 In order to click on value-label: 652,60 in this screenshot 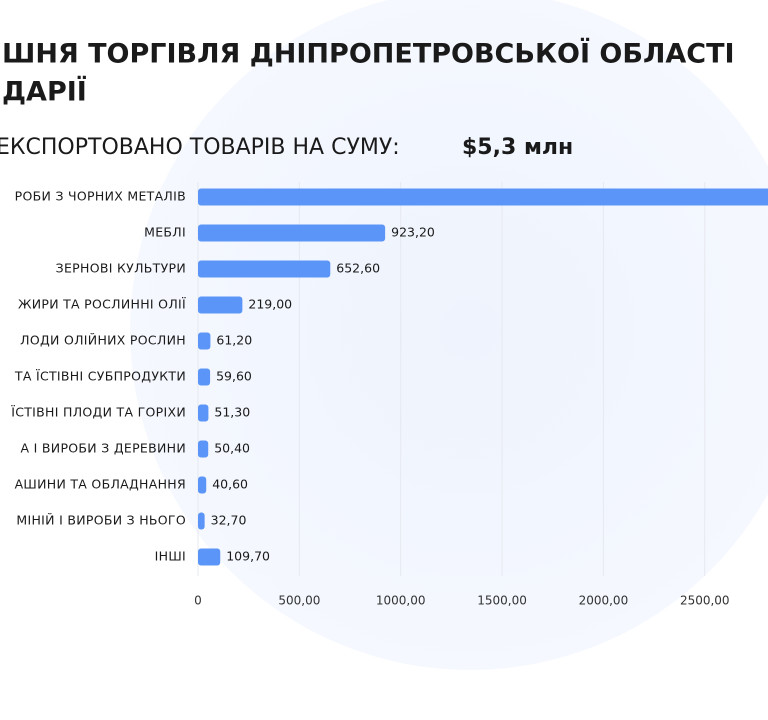, I will do `click(358, 268)`.